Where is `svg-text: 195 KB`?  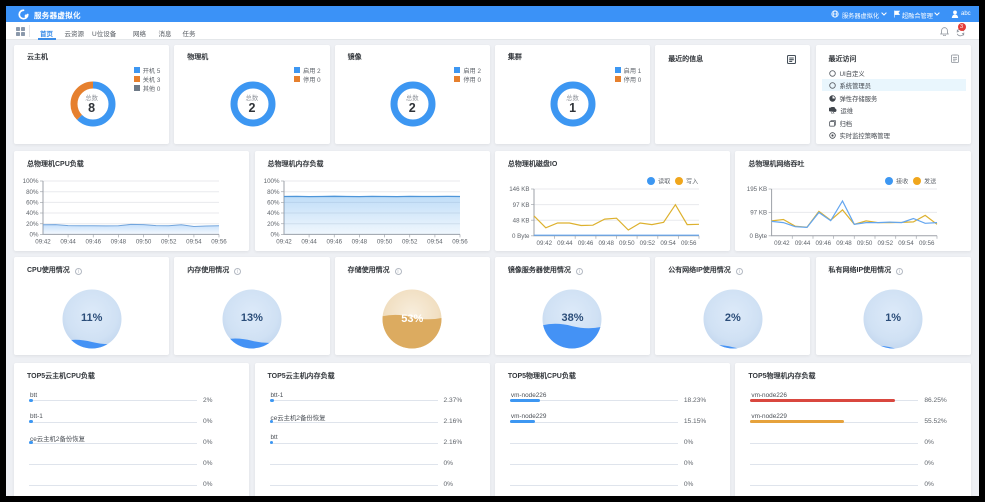
svg-text: 195 KB is located at coordinates (757, 189).